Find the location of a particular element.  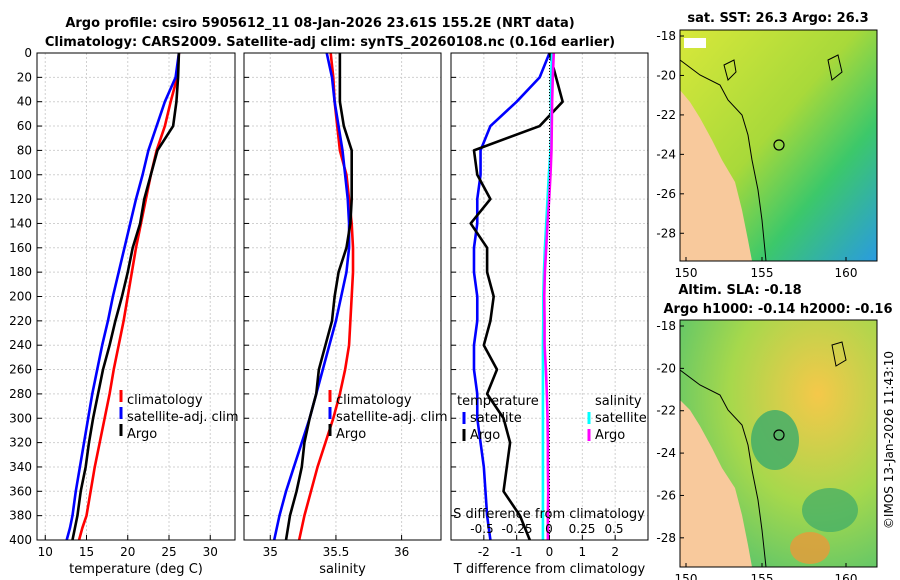

depth-tick-label: 160 is located at coordinates (20, 248).